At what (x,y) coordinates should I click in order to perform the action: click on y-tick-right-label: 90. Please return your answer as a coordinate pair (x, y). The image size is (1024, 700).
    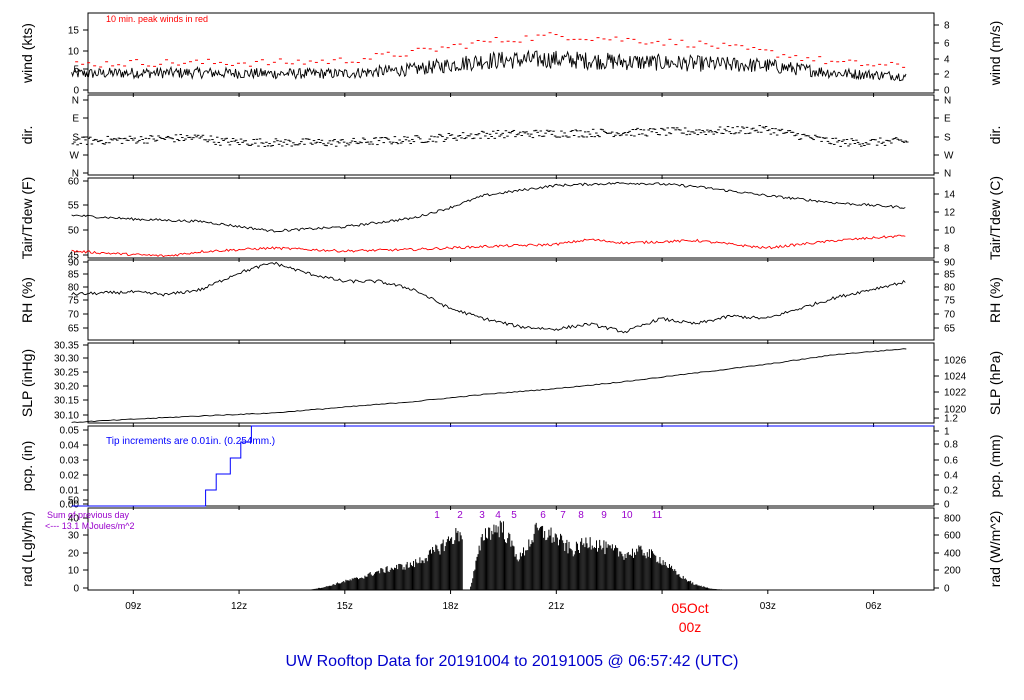
    Looking at the image, I should click on (950, 263).